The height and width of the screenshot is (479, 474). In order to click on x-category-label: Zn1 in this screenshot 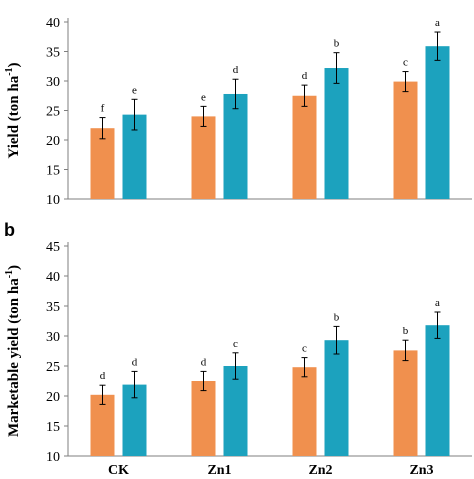, I will do `click(219, 468)`.